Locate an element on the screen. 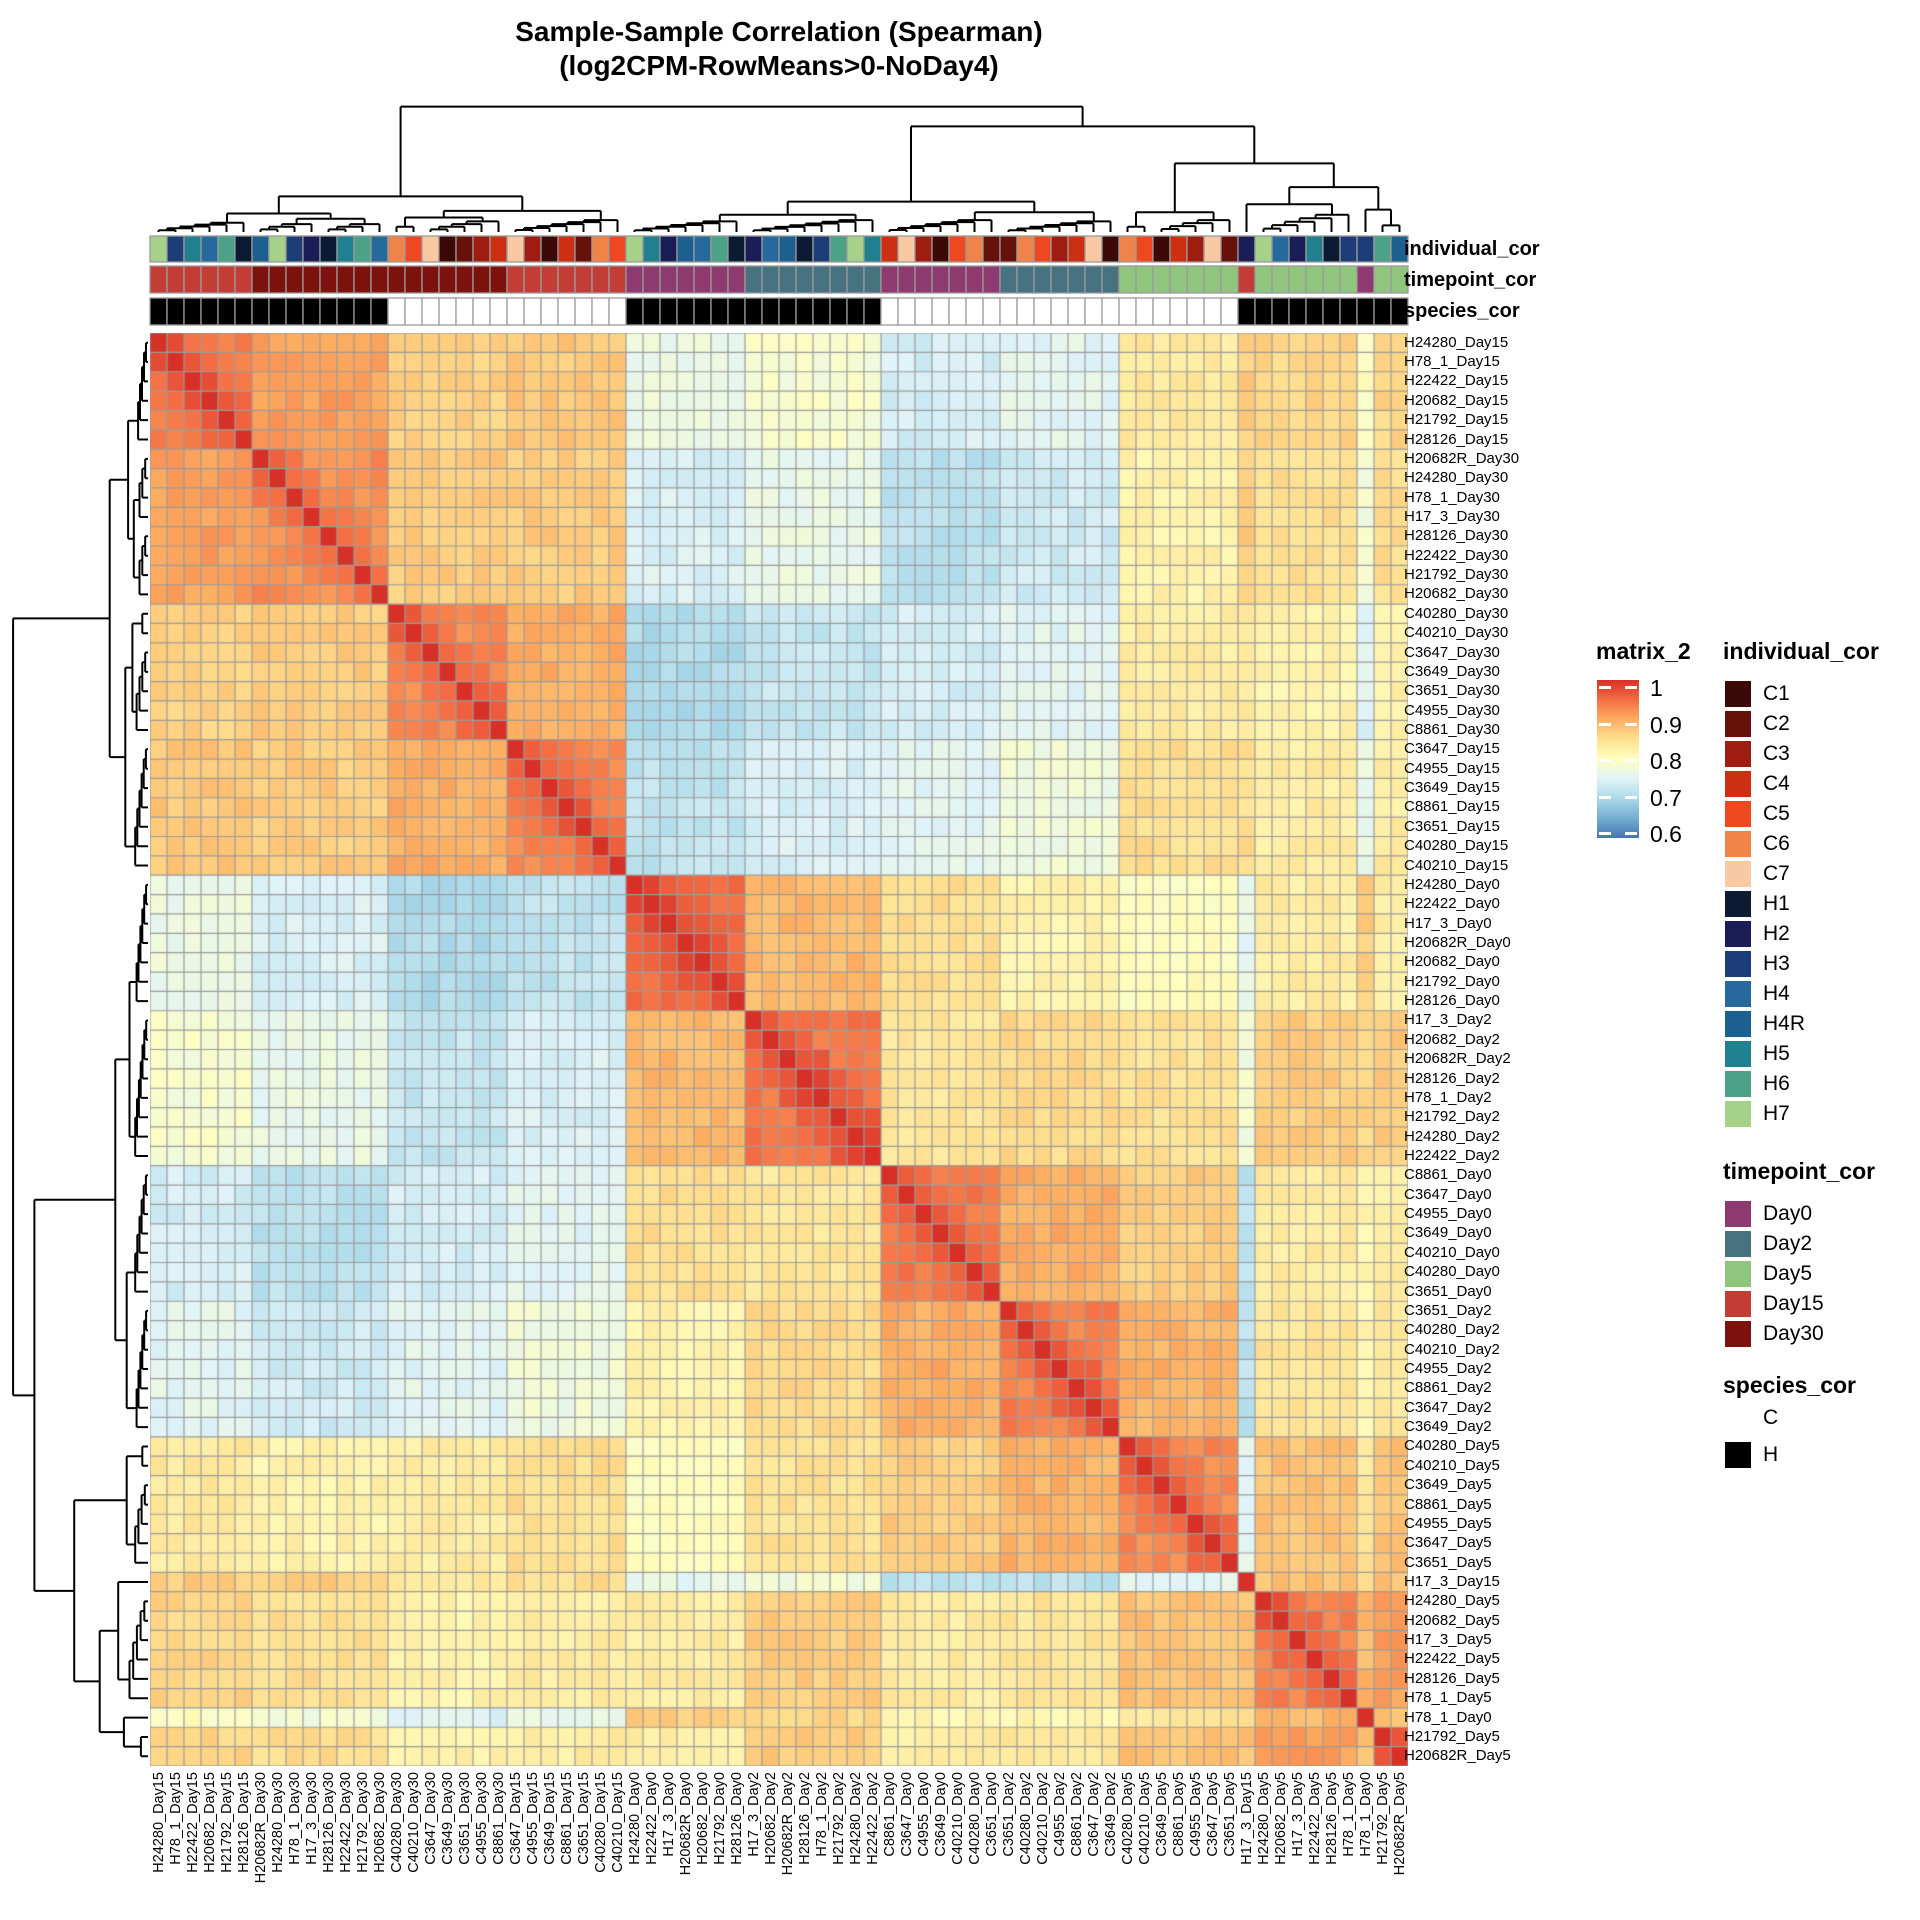 This screenshot has width=1920, height=1920. row-label: C40280_Day15 is located at coordinates (1456, 846).